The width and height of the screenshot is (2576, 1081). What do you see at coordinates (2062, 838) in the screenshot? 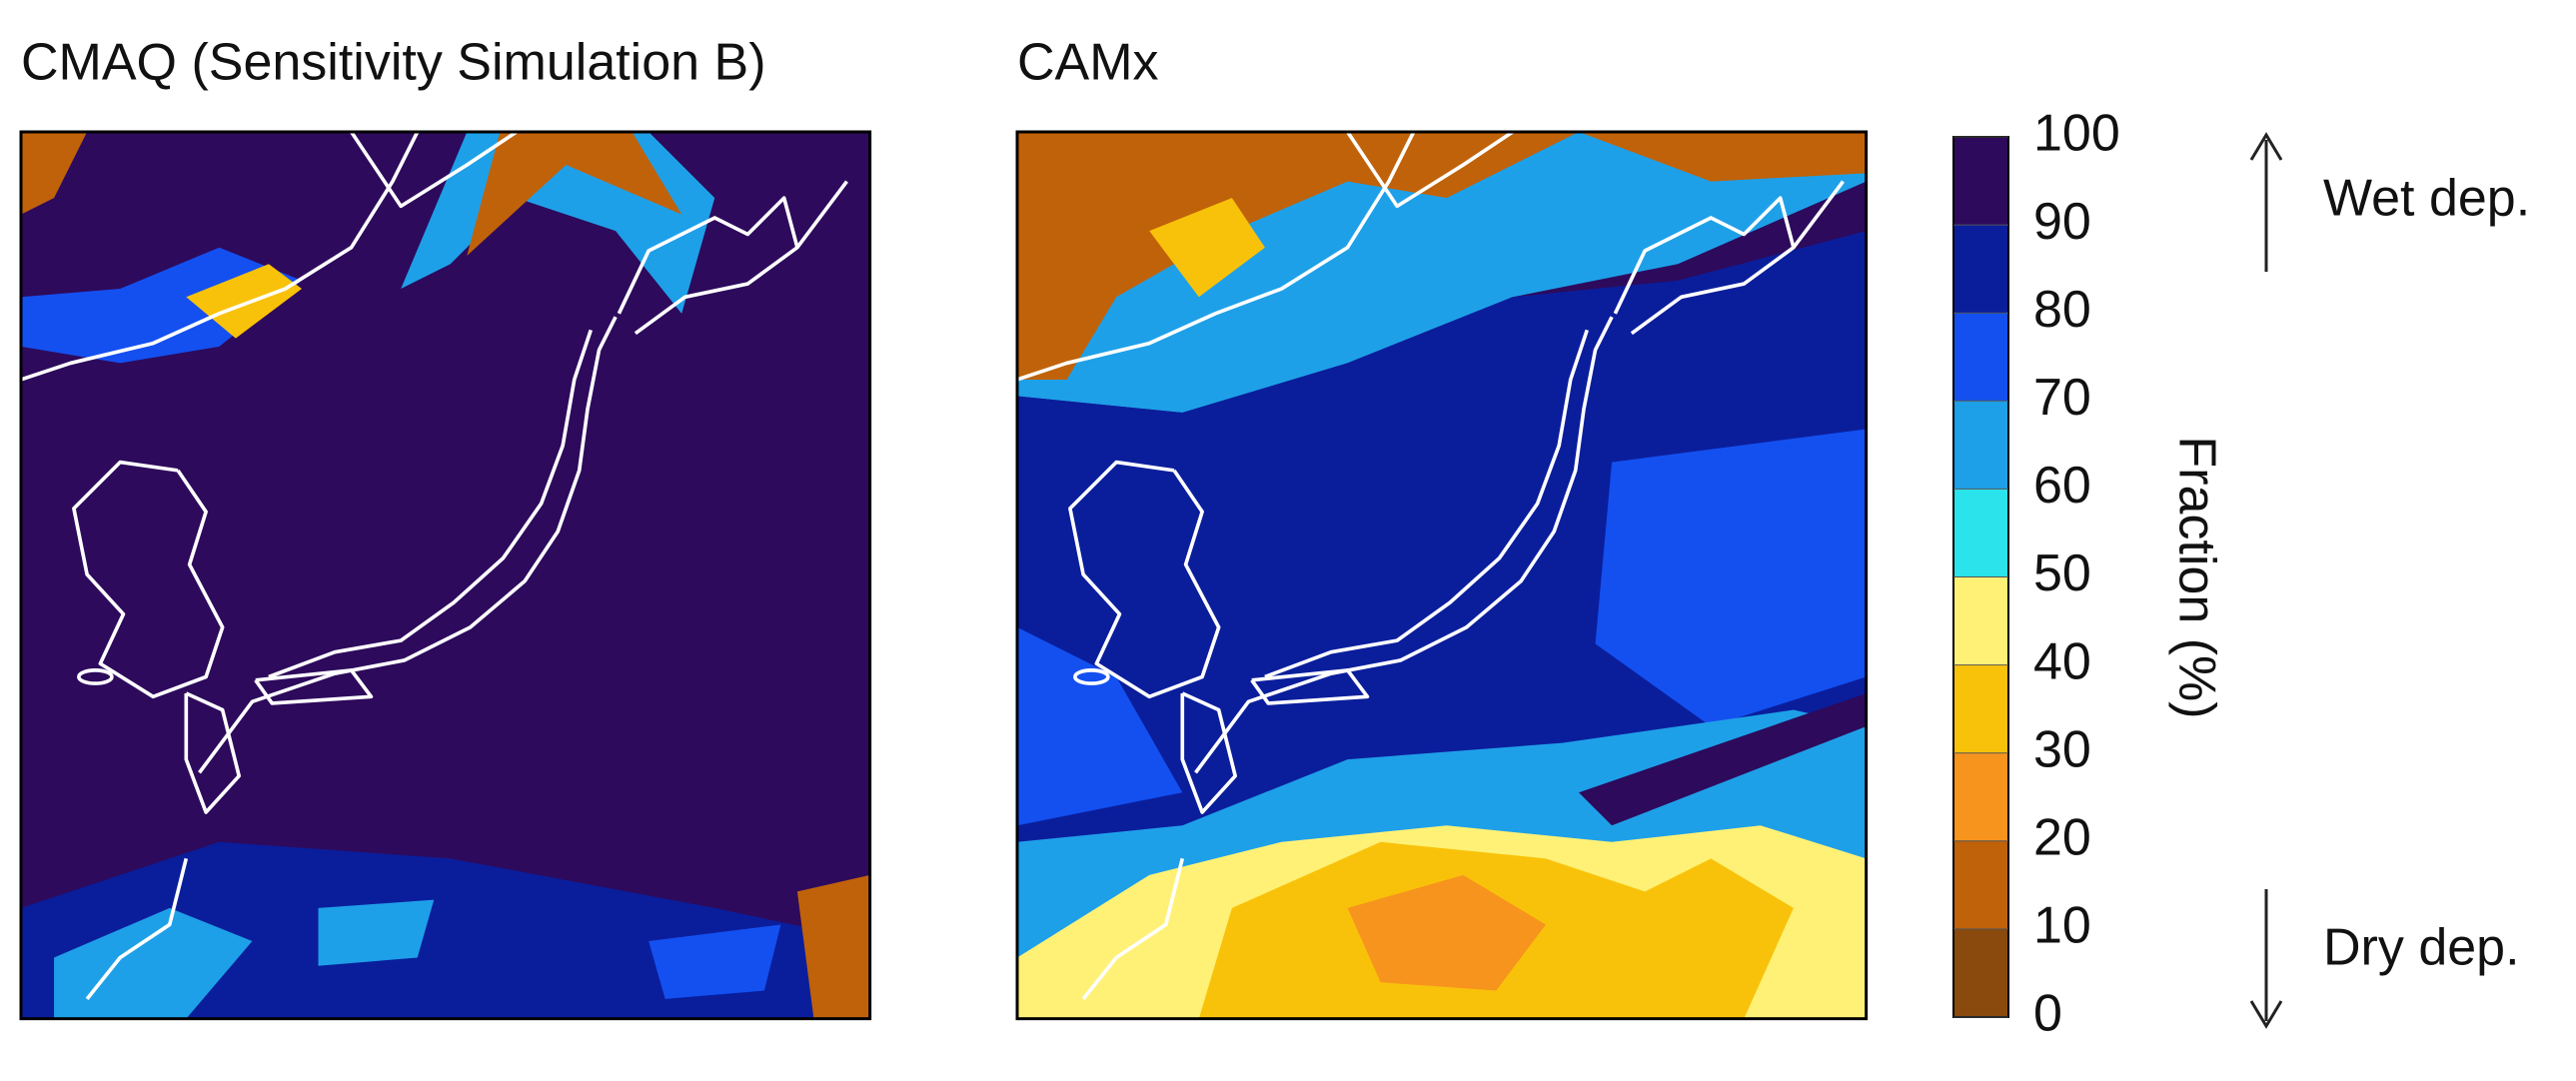
I see `colorbar-tick-label: 20` at bounding box center [2062, 838].